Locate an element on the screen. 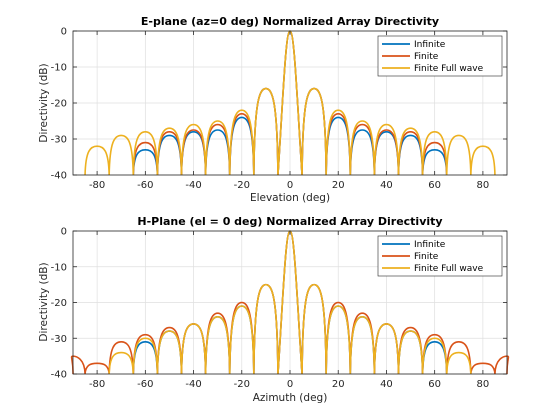 The image size is (560, 420). e-plane-x-tick-label: 20 is located at coordinates (338, 185).